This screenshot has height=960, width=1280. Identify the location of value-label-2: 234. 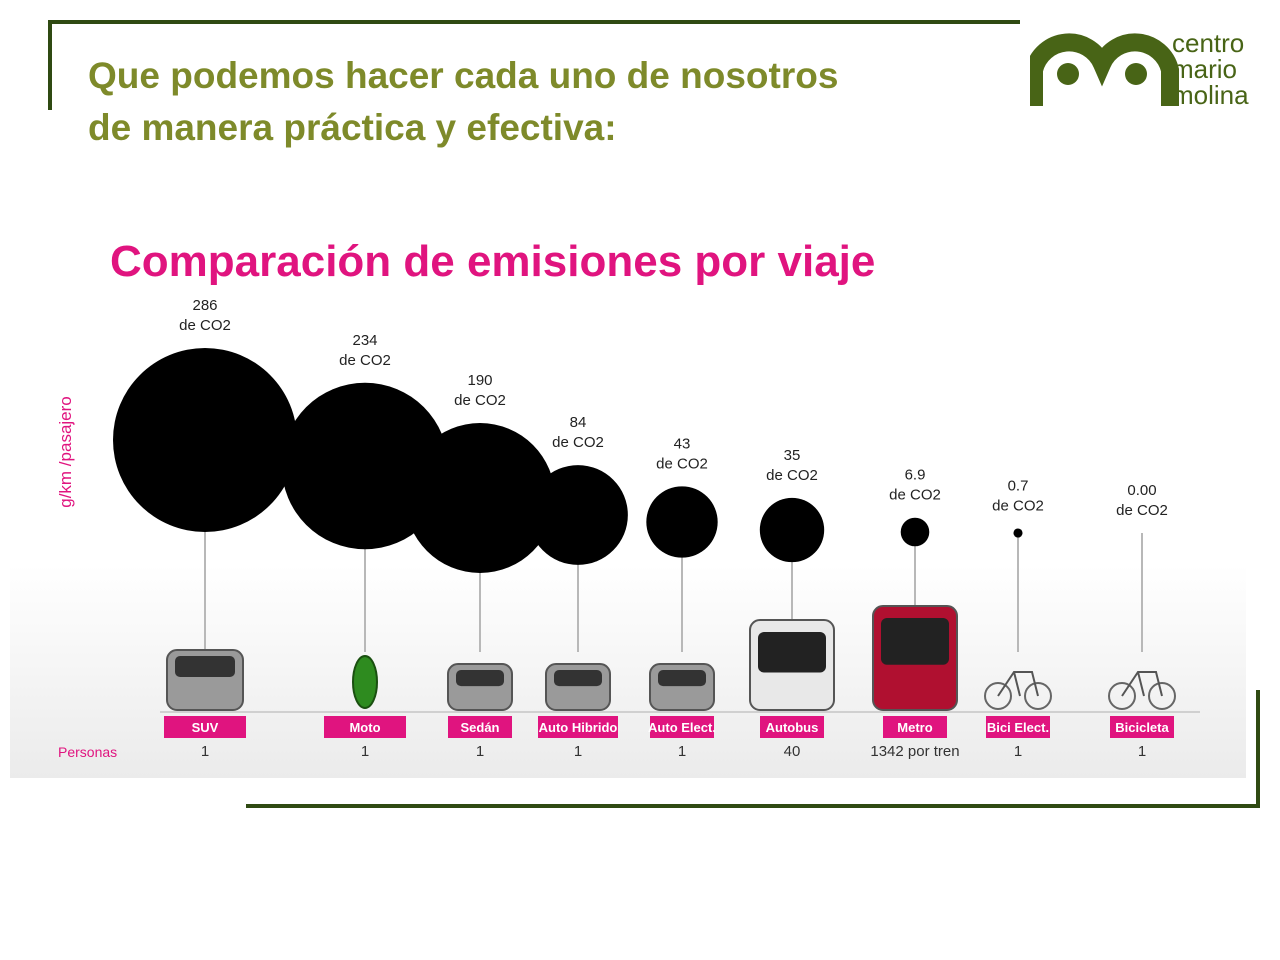
(364, 340).